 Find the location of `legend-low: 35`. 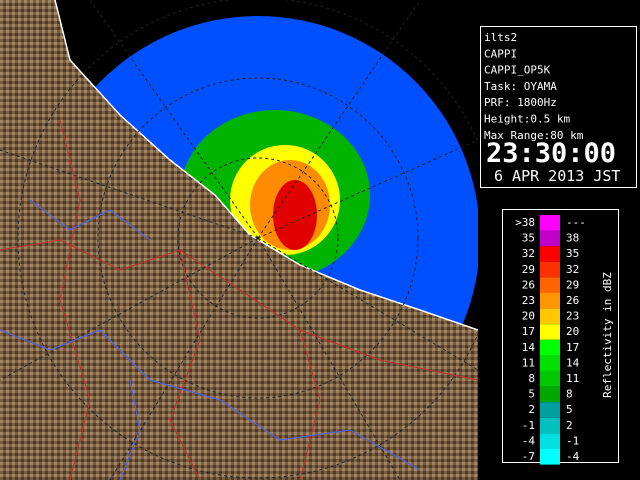

legend-low: 35 is located at coordinates (528, 238).